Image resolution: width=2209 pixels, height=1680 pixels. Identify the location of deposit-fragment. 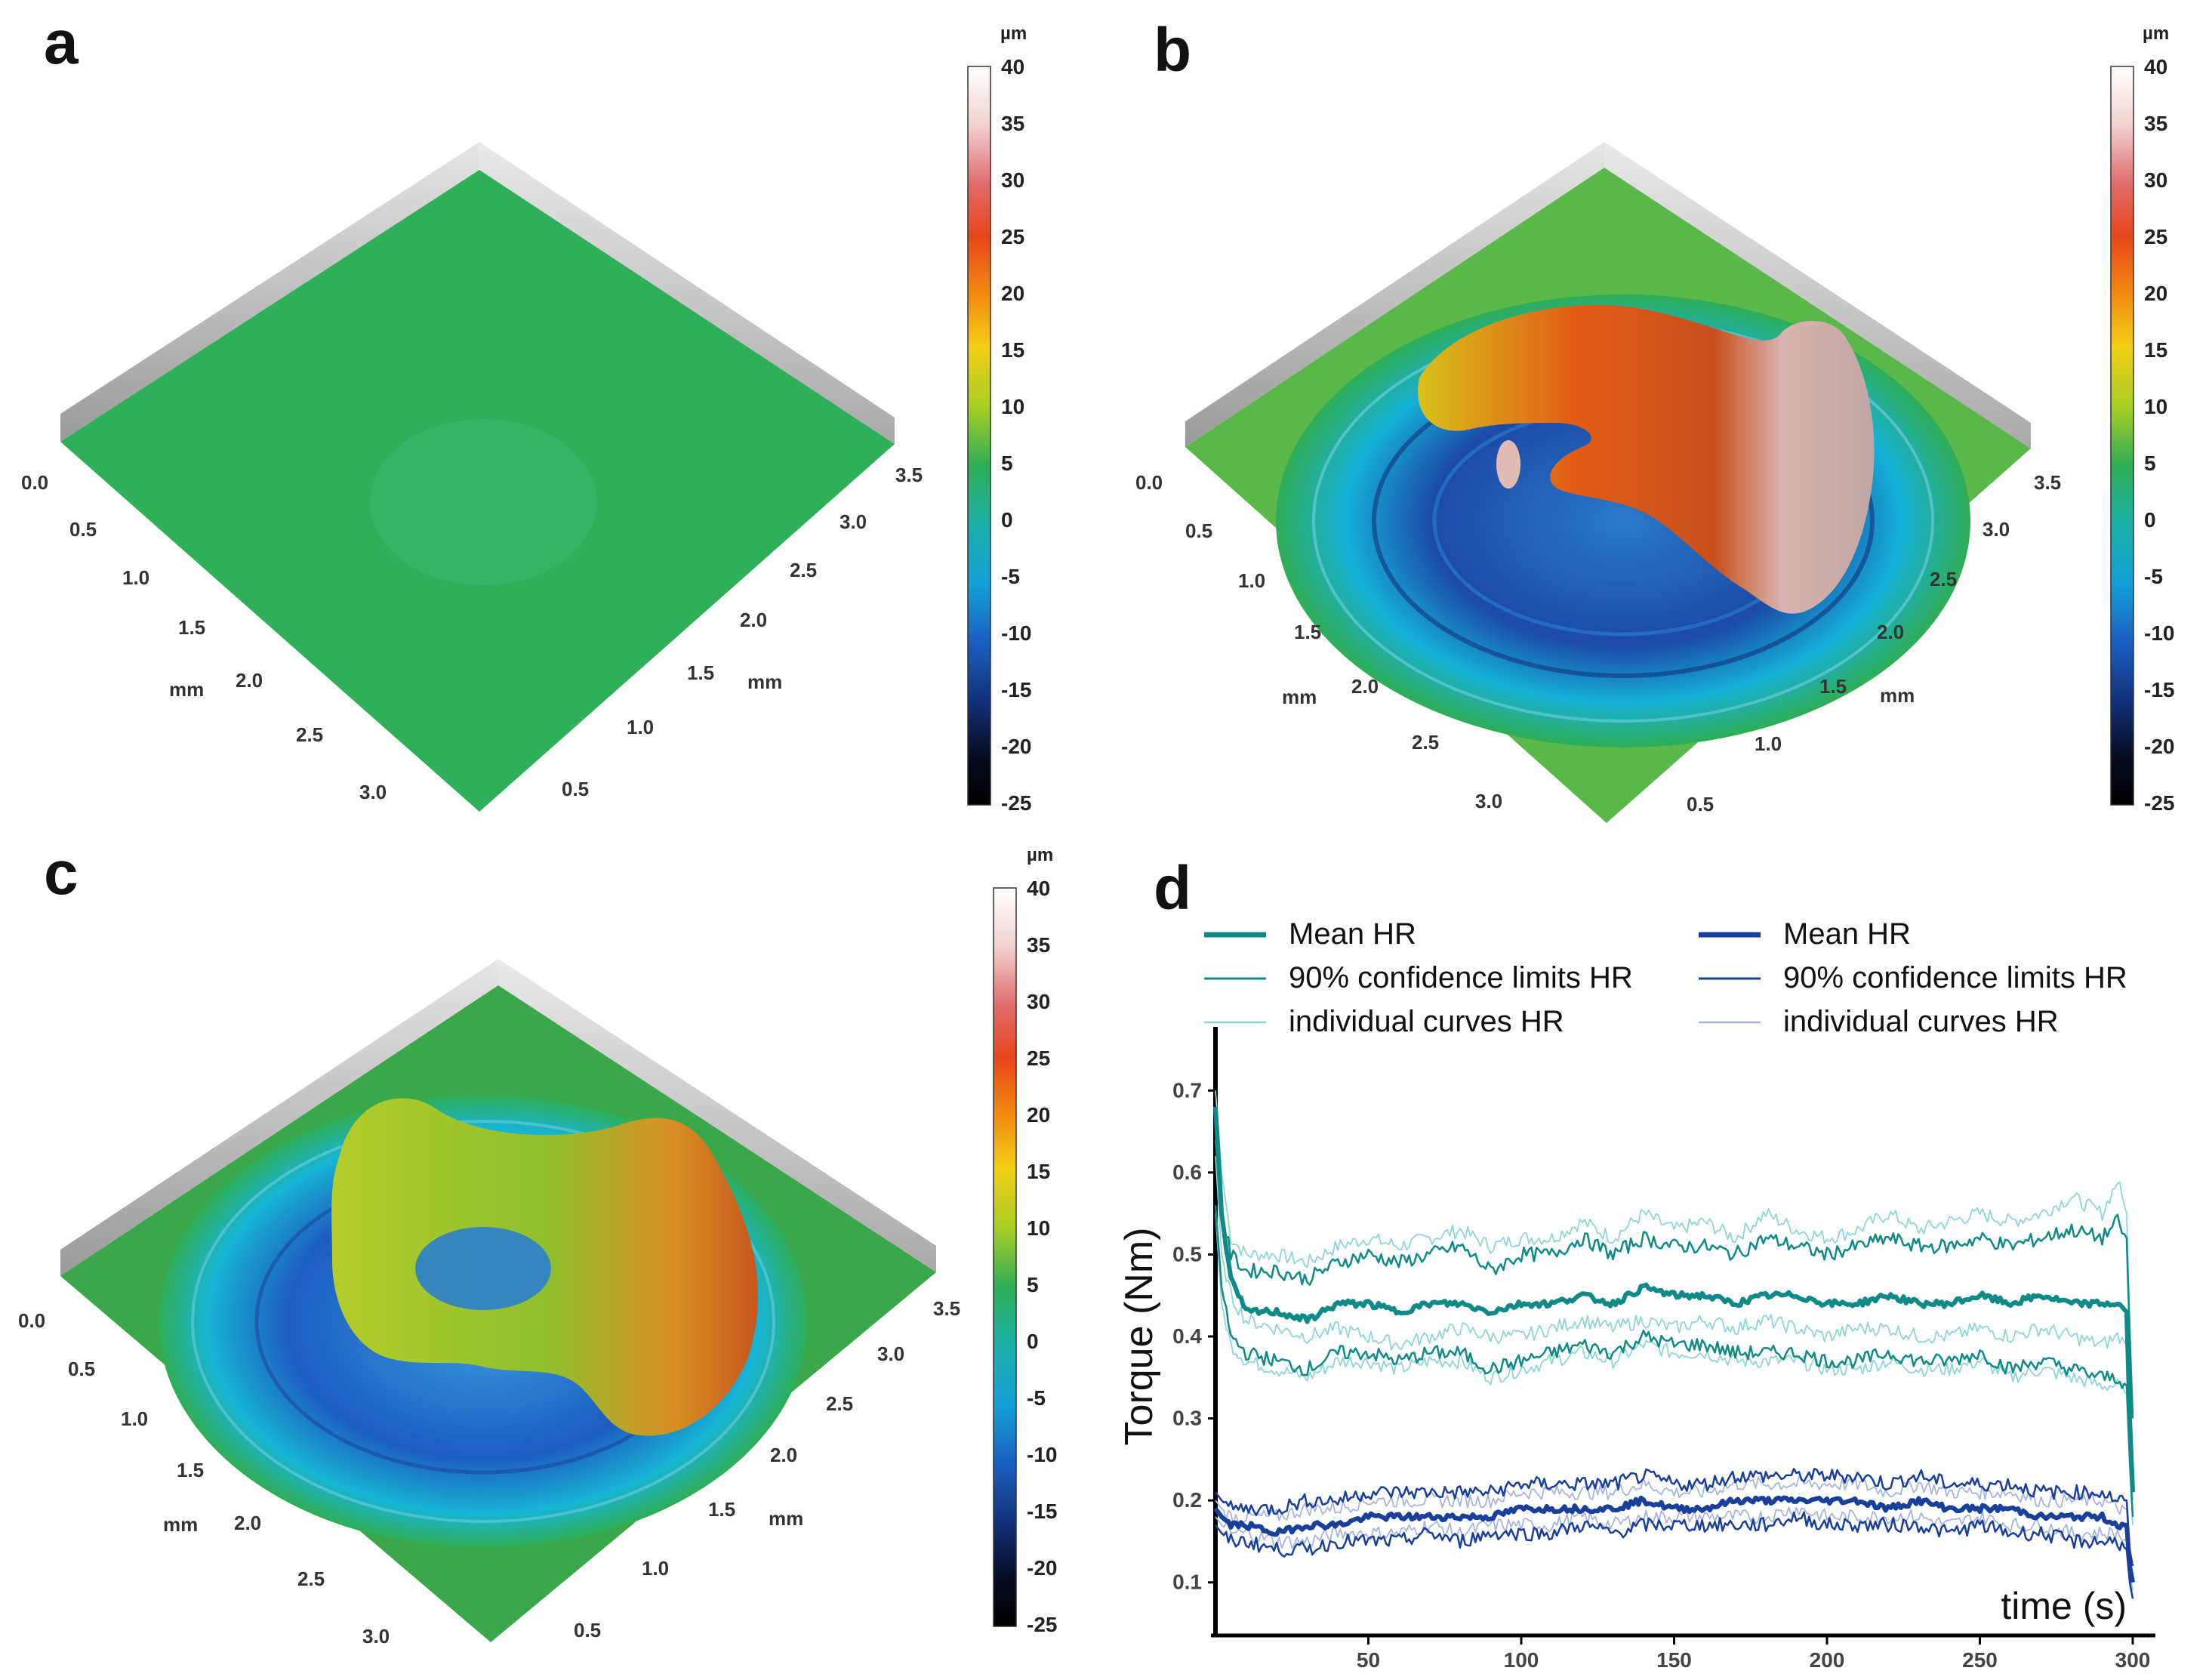
(1508, 465).